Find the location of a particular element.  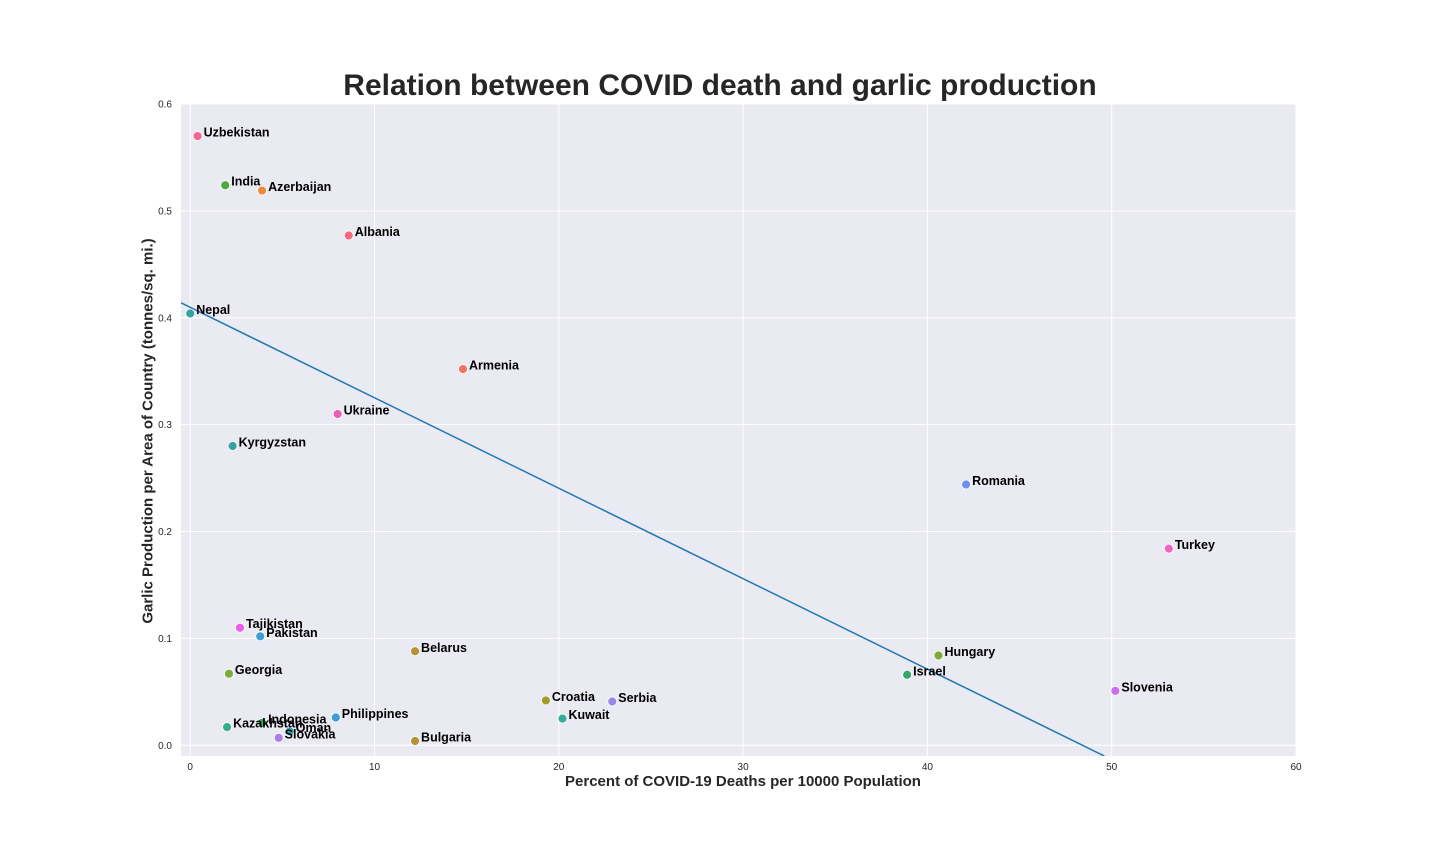

point-label: Kazakhstan is located at coordinates (267, 724).